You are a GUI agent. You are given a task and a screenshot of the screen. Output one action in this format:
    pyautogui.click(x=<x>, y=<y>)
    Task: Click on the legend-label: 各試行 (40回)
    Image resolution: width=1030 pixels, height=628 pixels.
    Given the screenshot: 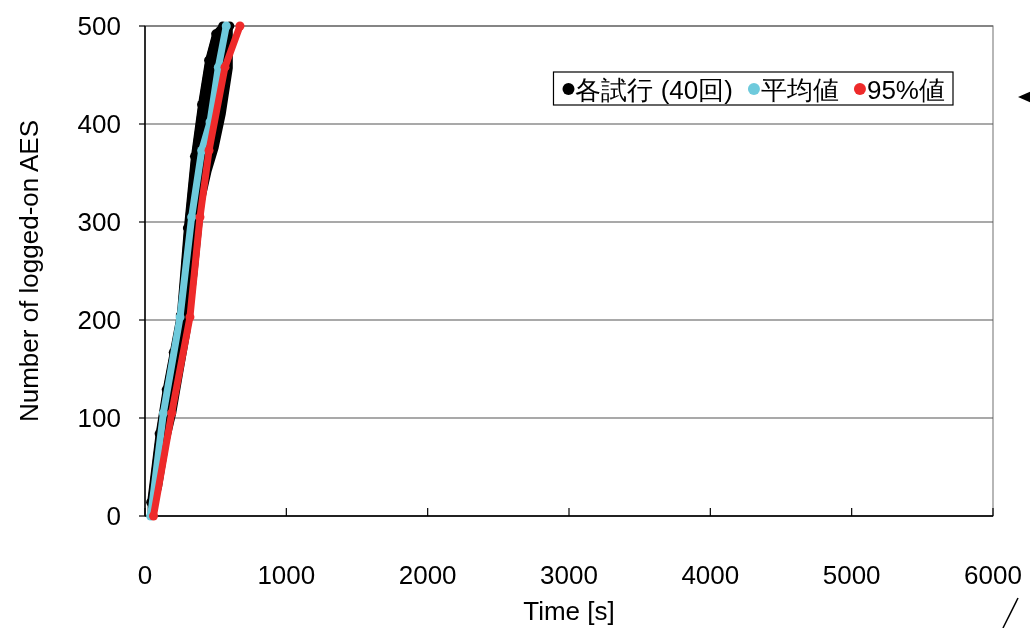 What is the action you would take?
    pyautogui.click(x=654, y=90)
    